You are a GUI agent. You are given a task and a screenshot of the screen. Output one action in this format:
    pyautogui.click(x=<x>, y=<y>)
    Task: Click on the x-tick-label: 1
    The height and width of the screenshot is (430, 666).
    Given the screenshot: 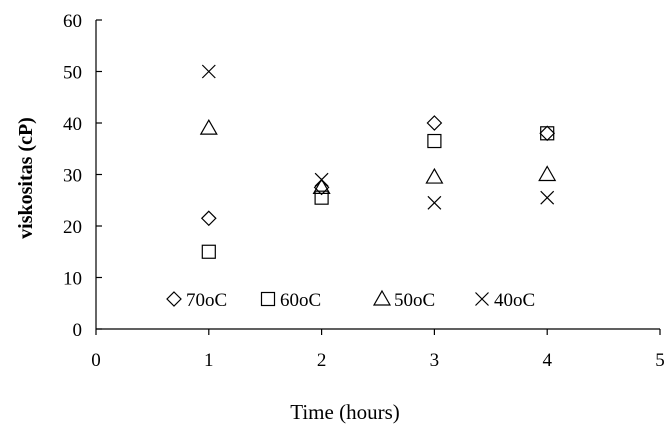 What is the action you would take?
    pyautogui.click(x=209, y=360)
    